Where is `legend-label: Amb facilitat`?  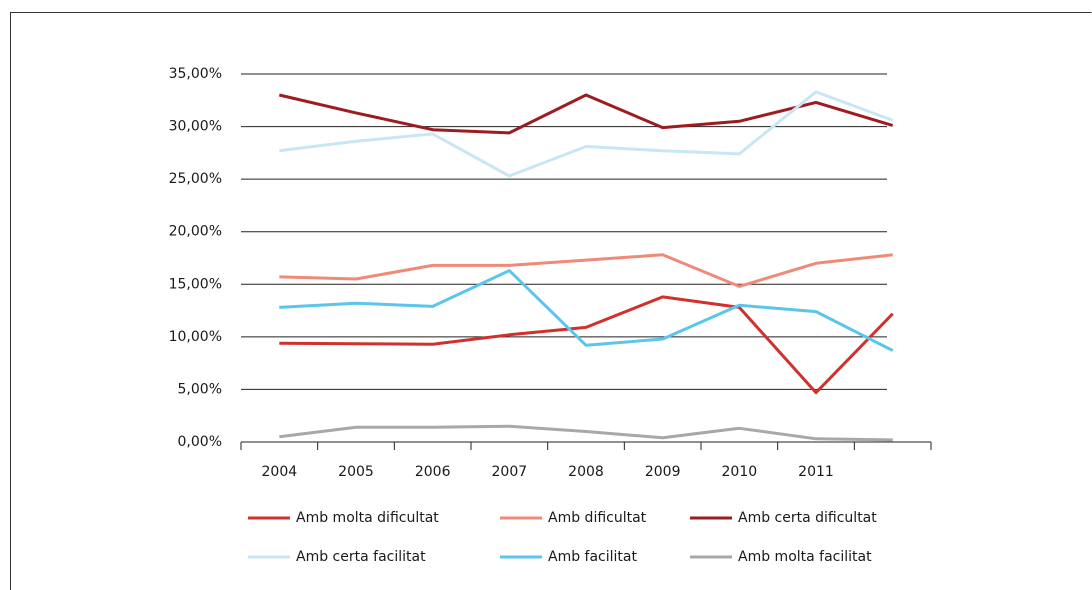 legend-label: Amb facilitat is located at coordinates (592, 557).